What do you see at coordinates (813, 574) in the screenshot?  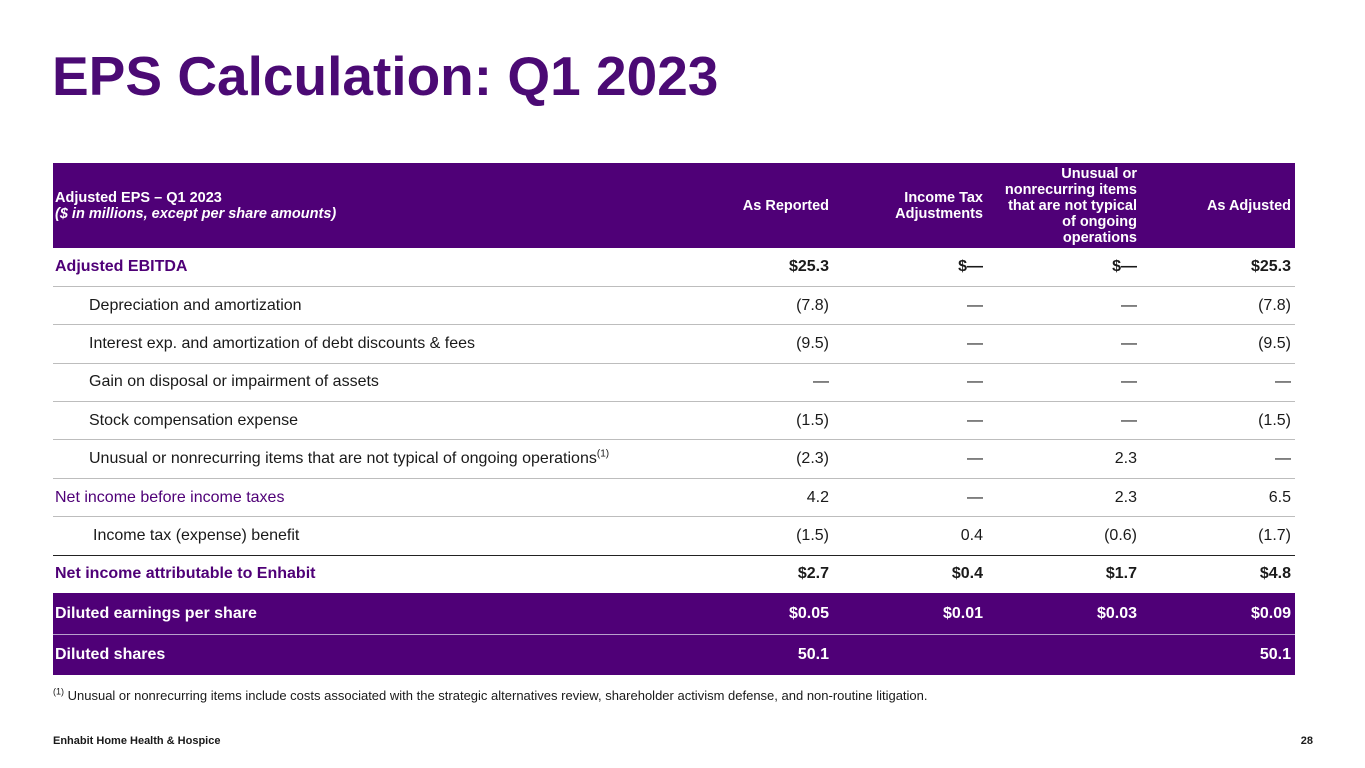 I see `cell-as-reported: $2.7` at bounding box center [813, 574].